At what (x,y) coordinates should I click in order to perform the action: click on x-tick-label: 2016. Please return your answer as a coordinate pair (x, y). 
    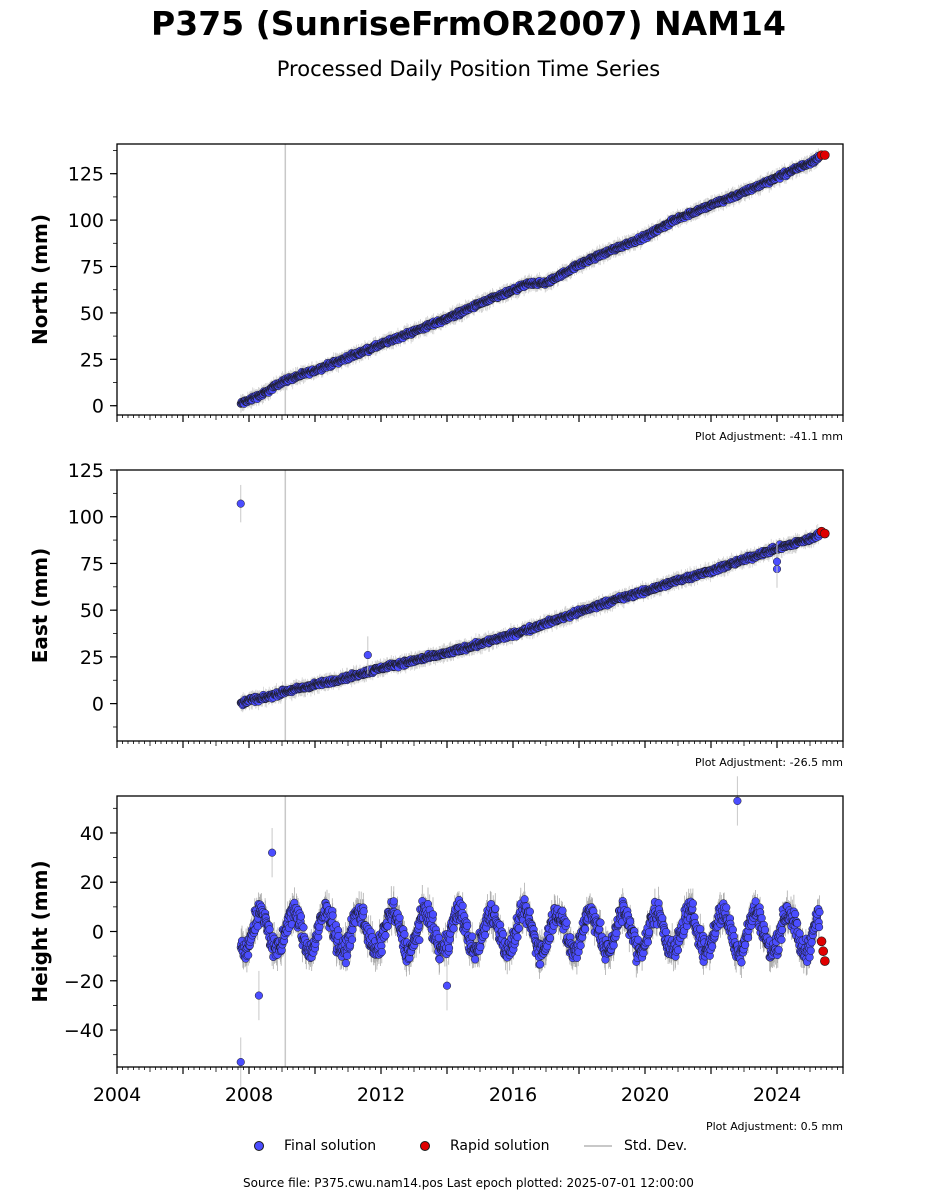
    Looking at the image, I should click on (513, 1095).